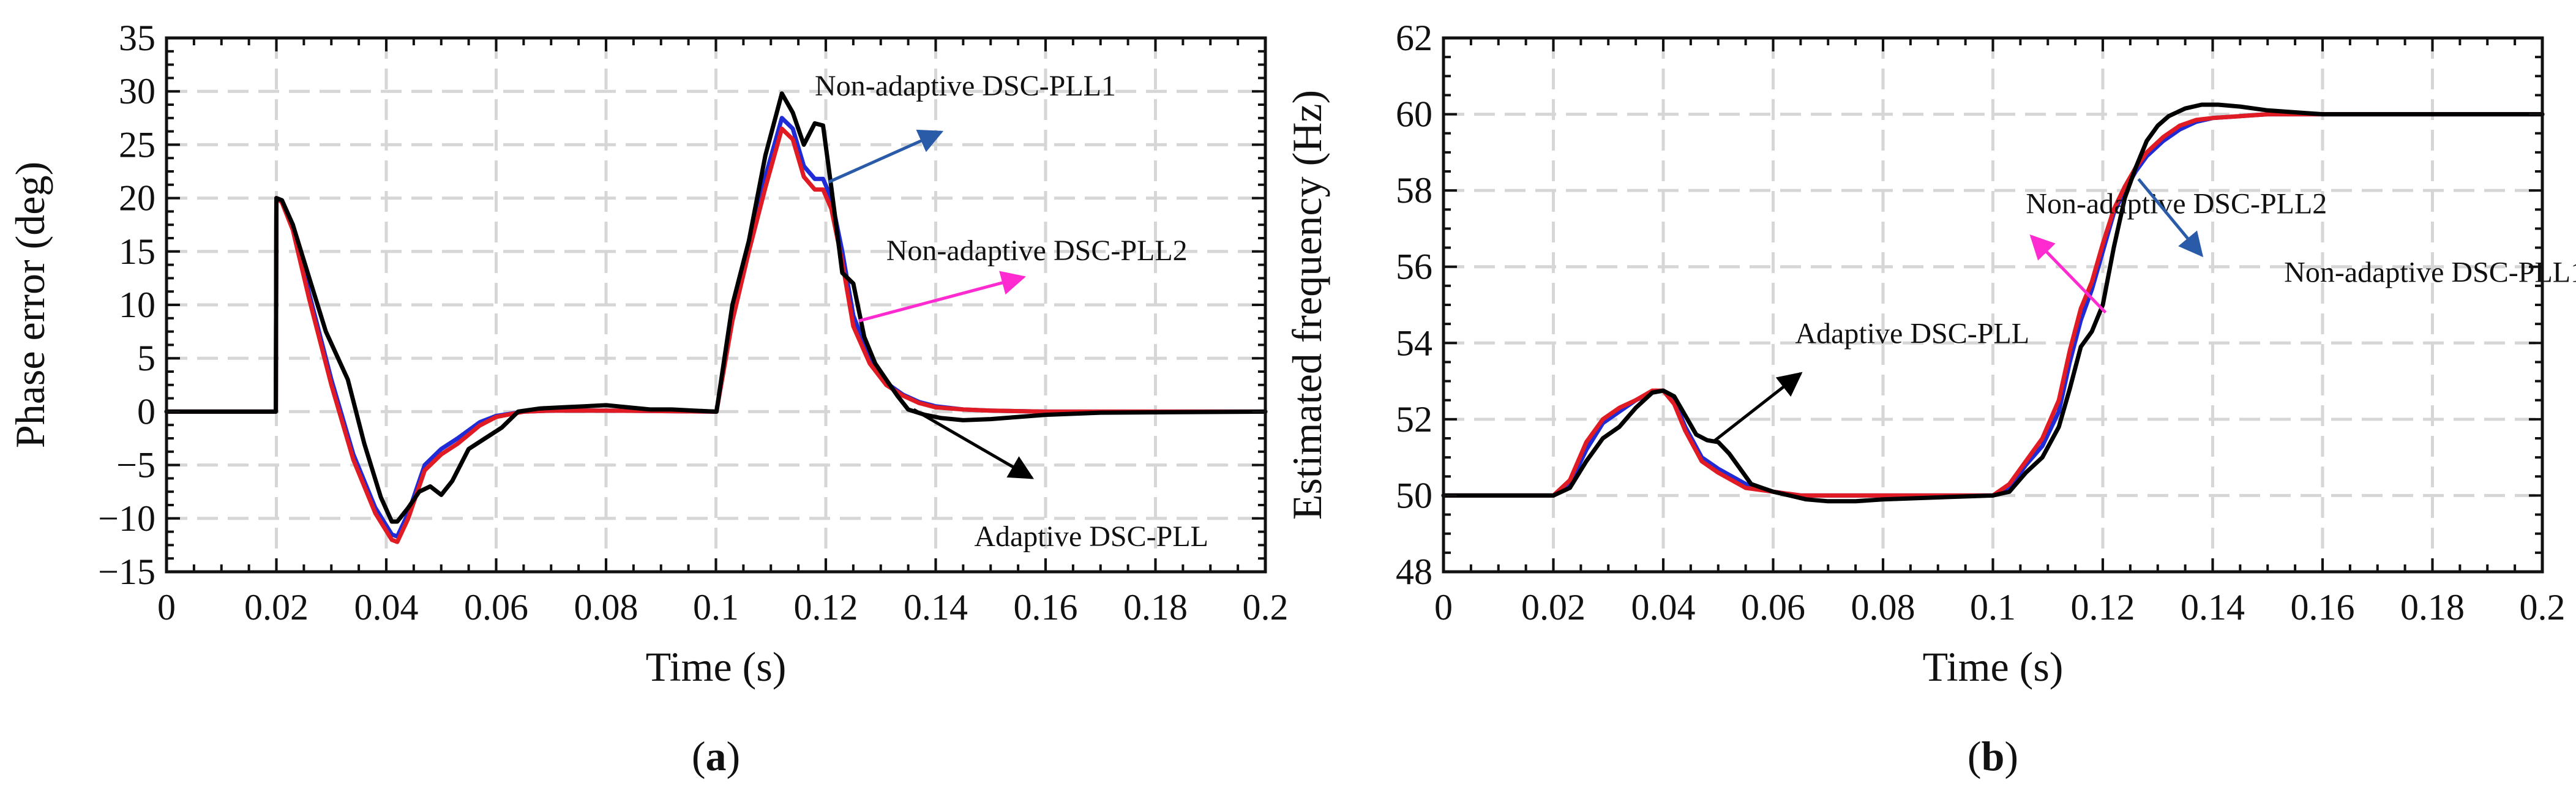 The image size is (2576, 794). I want to click on y-tick-label: 56, so click(1414, 267).